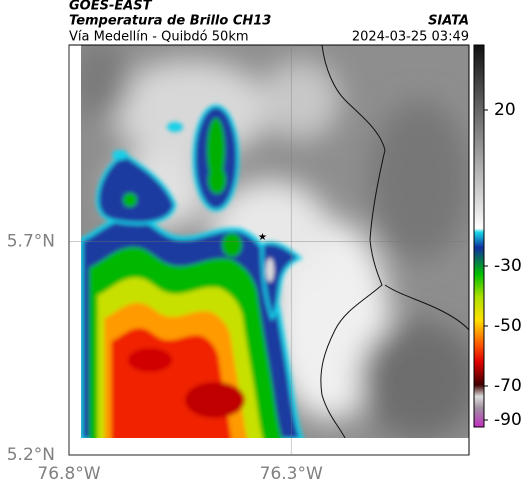 The height and width of the screenshot is (491, 526). Describe the element at coordinates (508, 420) in the screenshot. I see `colorbar-tick-label: -90` at that location.